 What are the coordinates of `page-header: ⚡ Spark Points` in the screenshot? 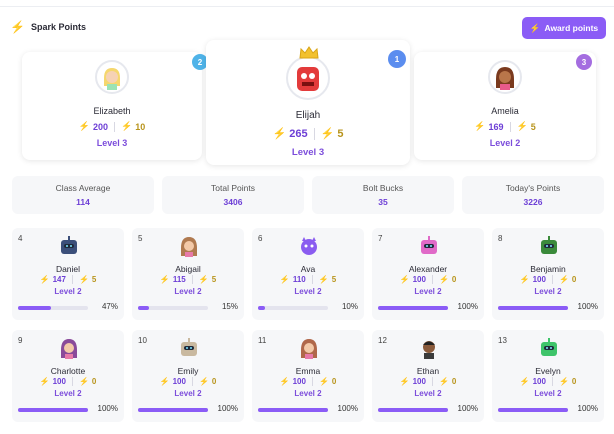 It's located at (48, 27).